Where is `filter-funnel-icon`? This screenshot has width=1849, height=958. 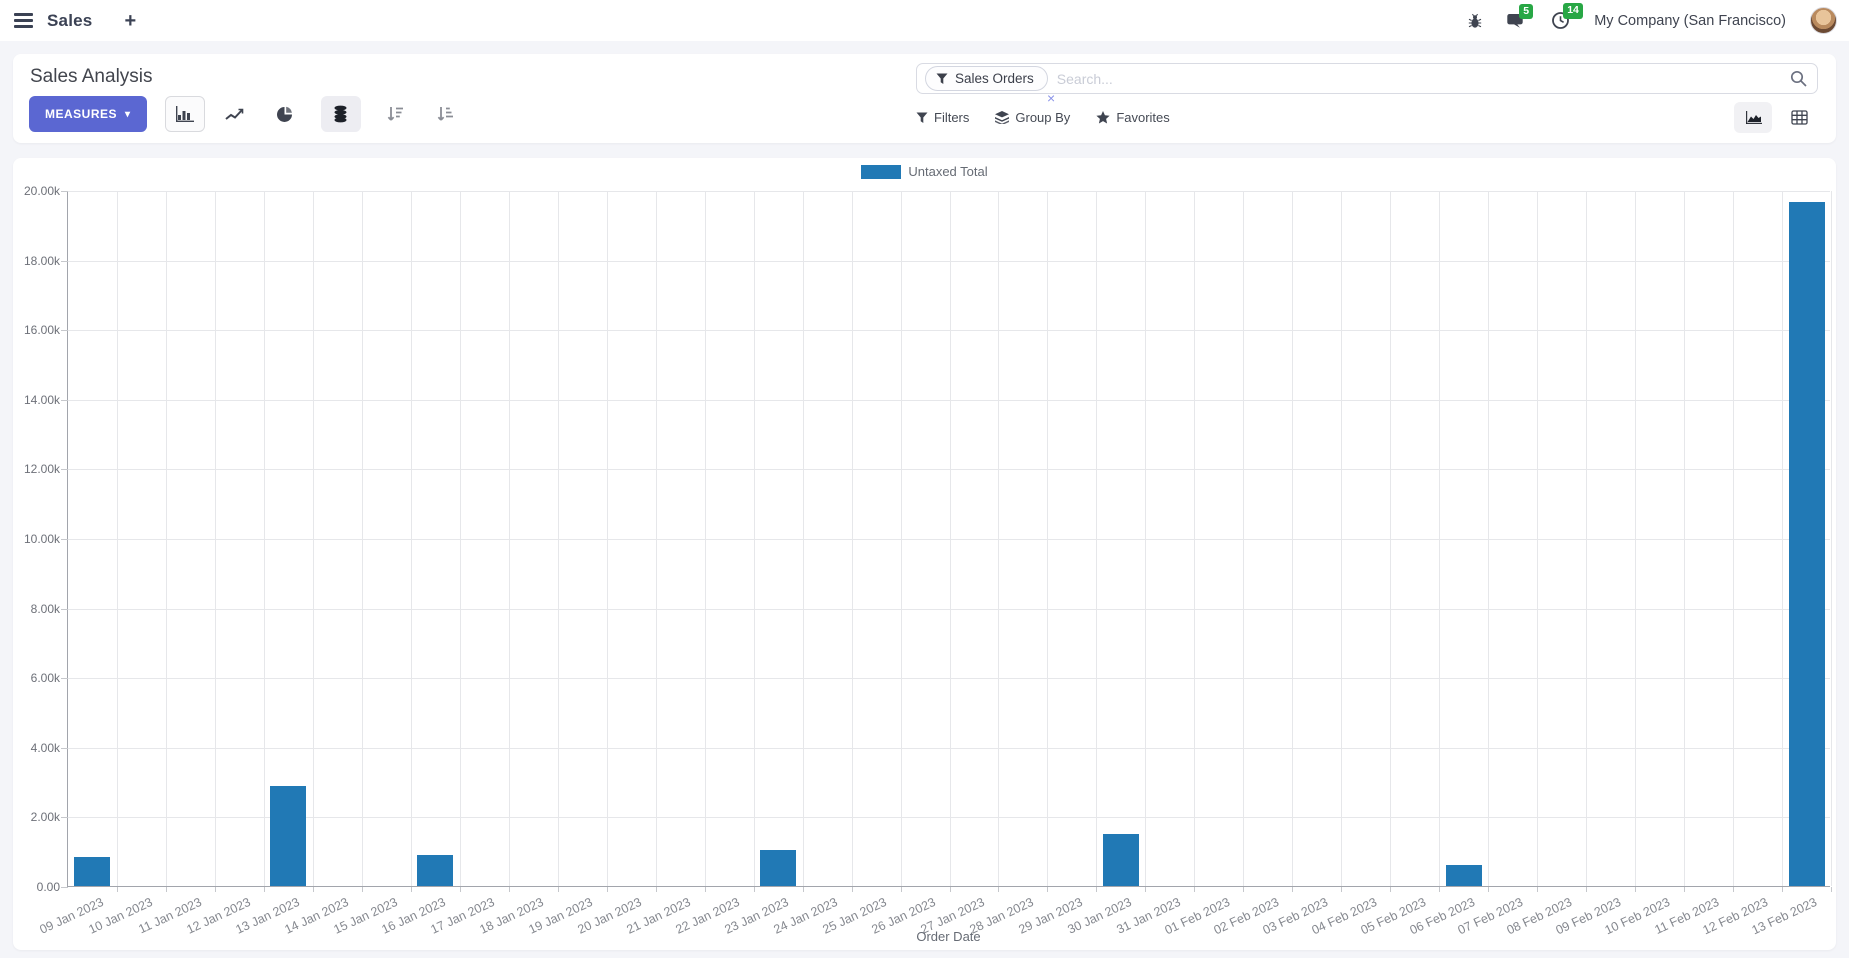 filter-funnel-icon is located at coordinates (922, 117).